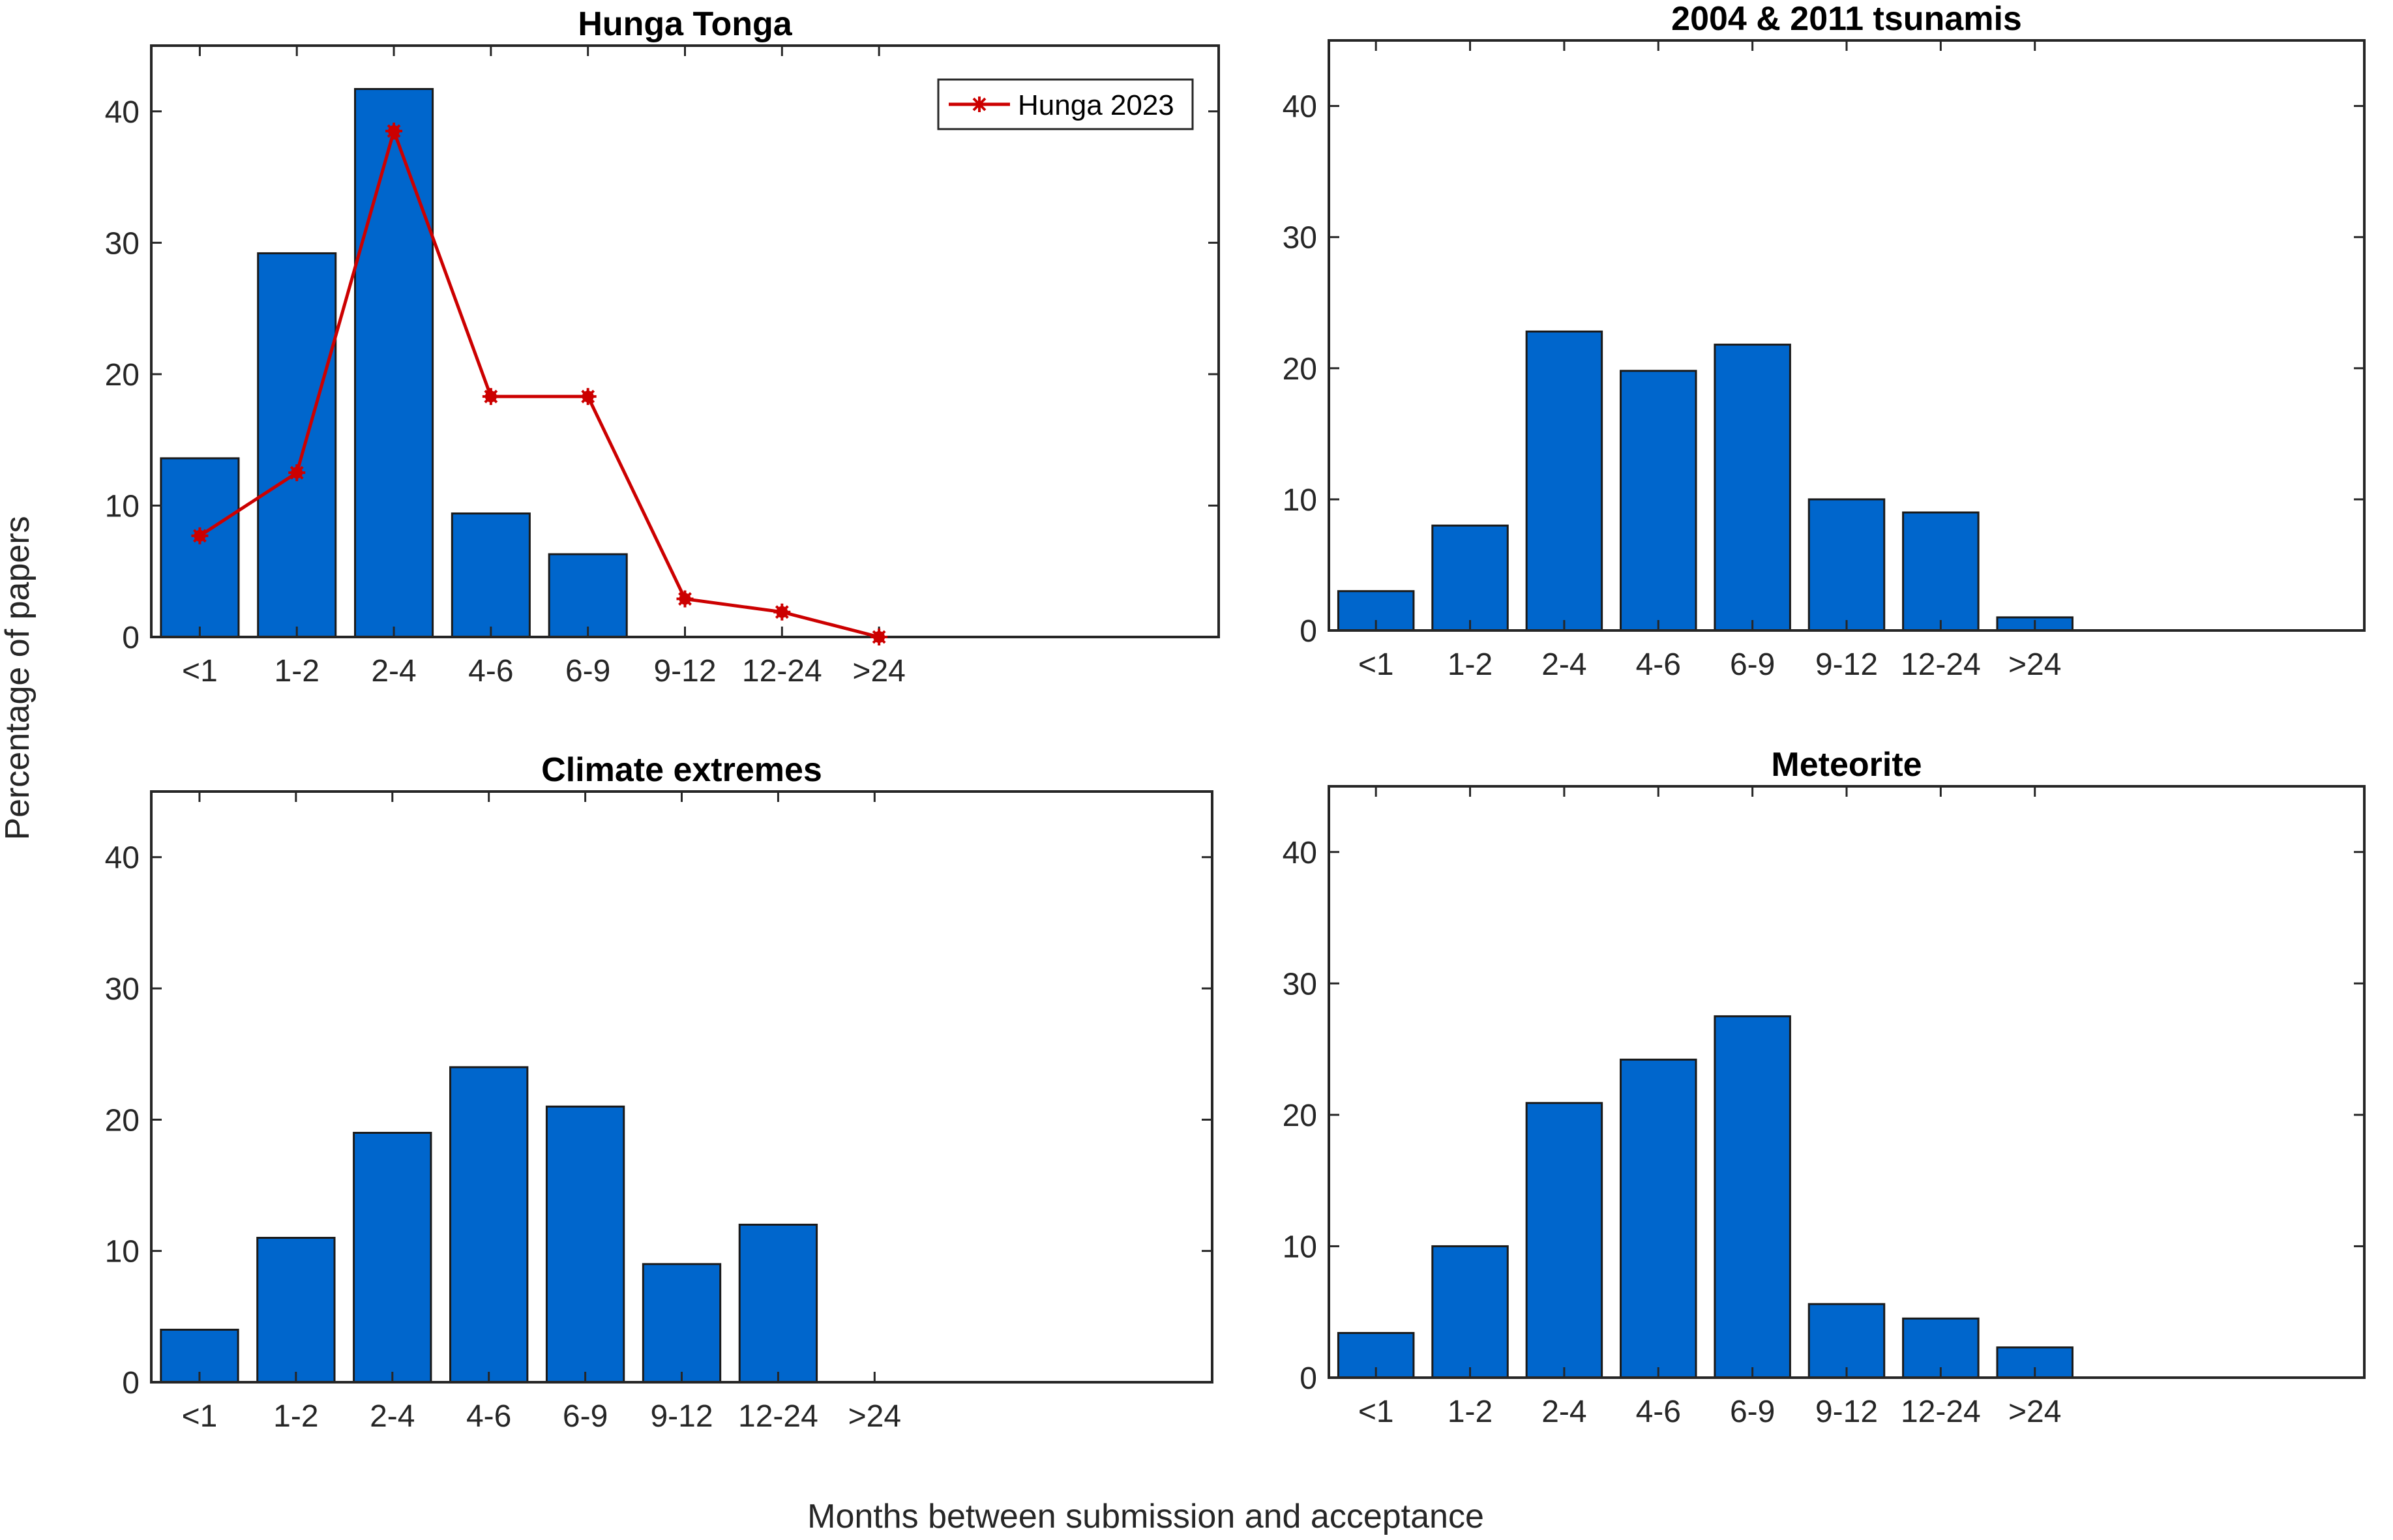 This screenshot has width=2393, height=1540. What do you see at coordinates (1846, 19) in the screenshot?
I see `panel-title: 2004 & 2011 tsunamis` at bounding box center [1846, 19].